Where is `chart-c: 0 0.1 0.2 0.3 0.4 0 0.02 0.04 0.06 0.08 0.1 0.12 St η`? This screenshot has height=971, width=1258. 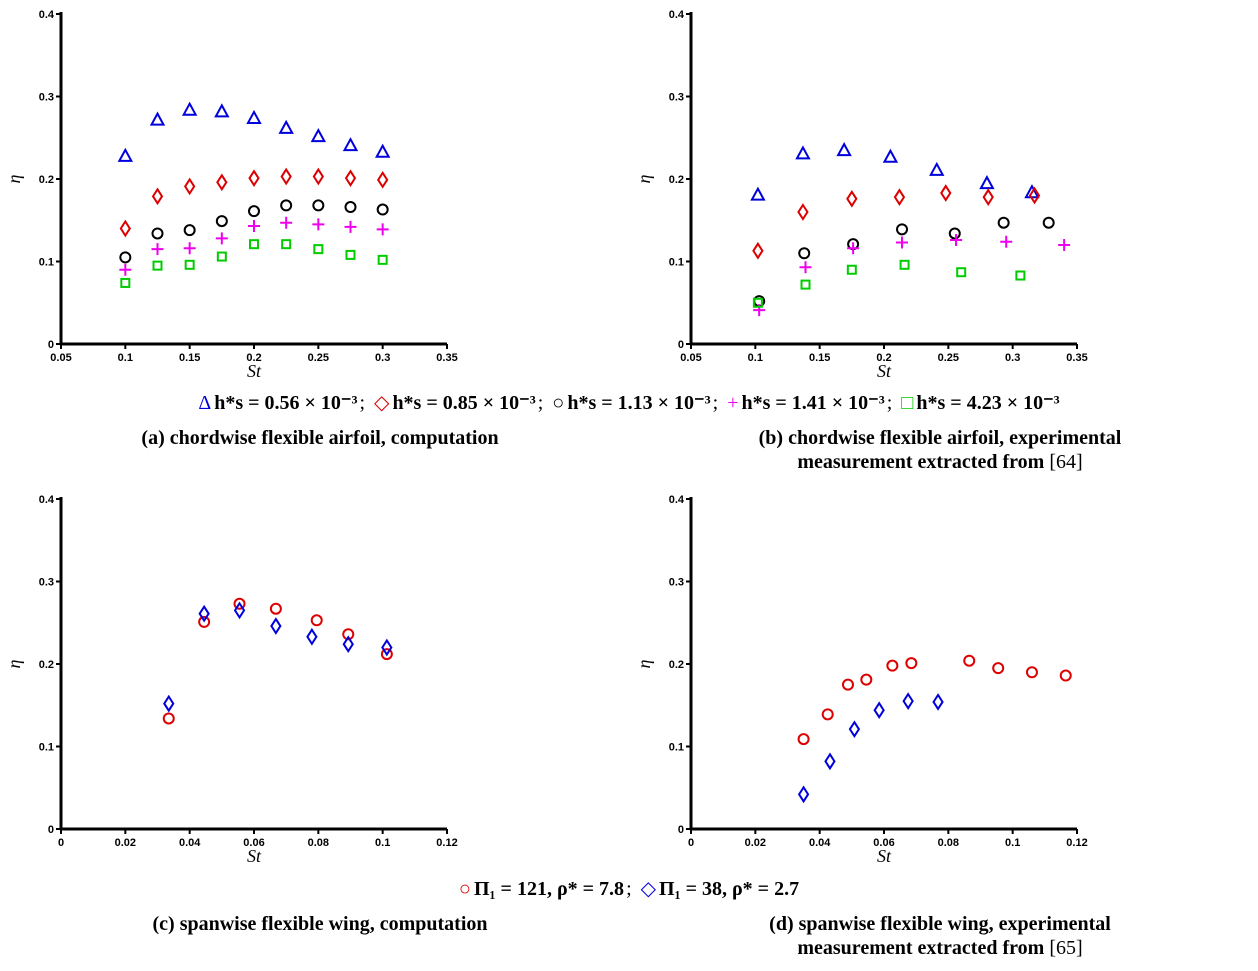 chart-c: 0 0.1 0.2 0.3 0.4 0 0.02 0.04 0.06 0.08 0.1 0.12 St η is located at coordinates (231, 680).